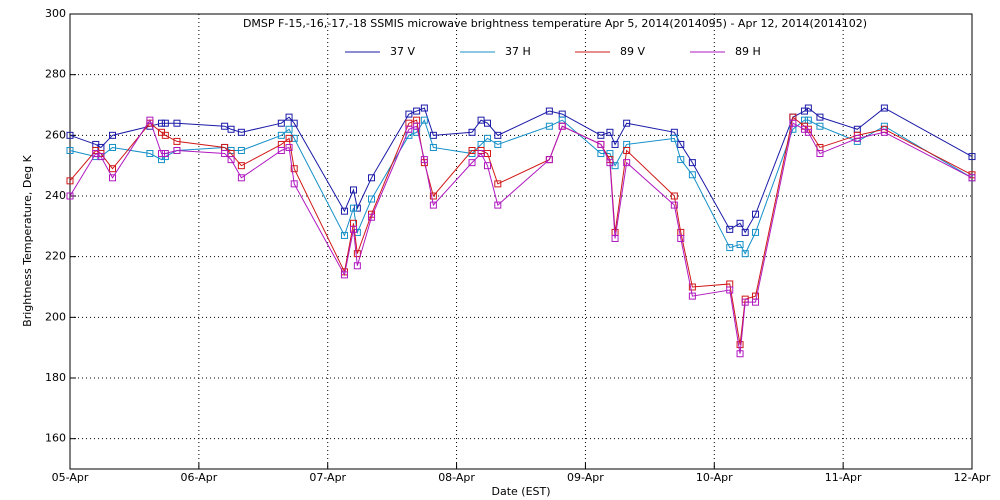  Describe the element at coordinates (55, 74) in the screenshot. I see `y-tick-label: 280` at that location.